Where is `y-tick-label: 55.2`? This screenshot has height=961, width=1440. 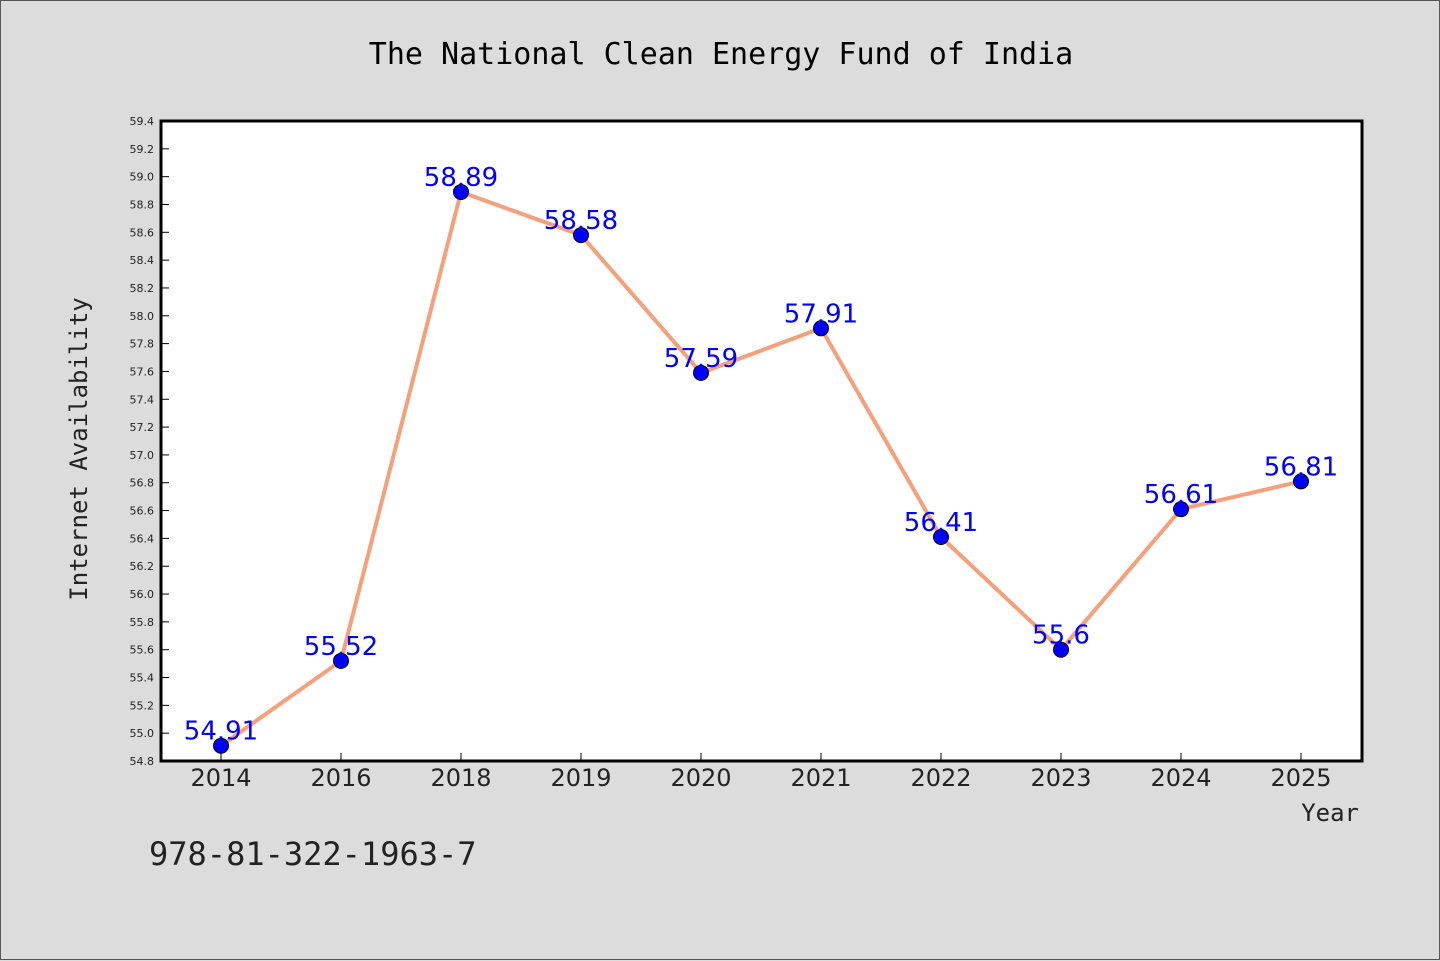 y-tick-label: 55.2 is located at coordinates (142, 705).